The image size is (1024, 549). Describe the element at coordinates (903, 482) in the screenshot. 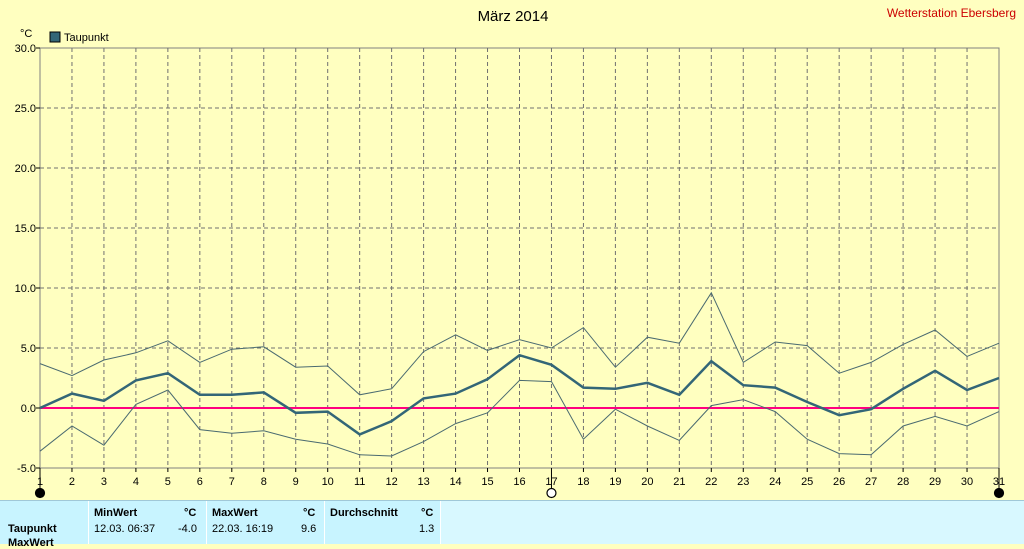

I see `x-tick-label: 28` at that location.